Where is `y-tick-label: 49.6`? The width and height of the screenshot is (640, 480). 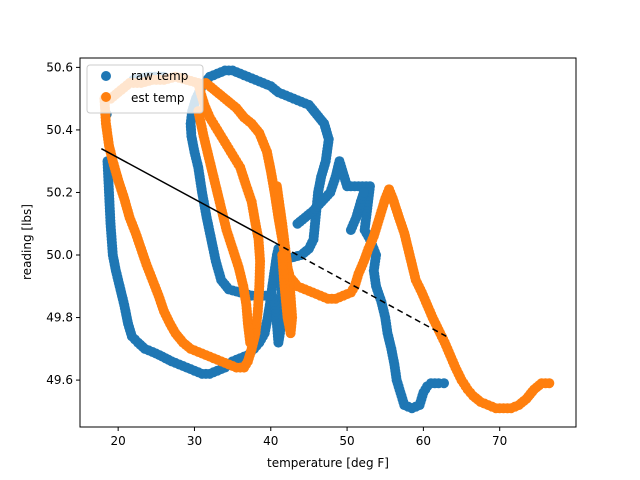
y-tick-label: 49.6 is located at coordinates (59, 380).